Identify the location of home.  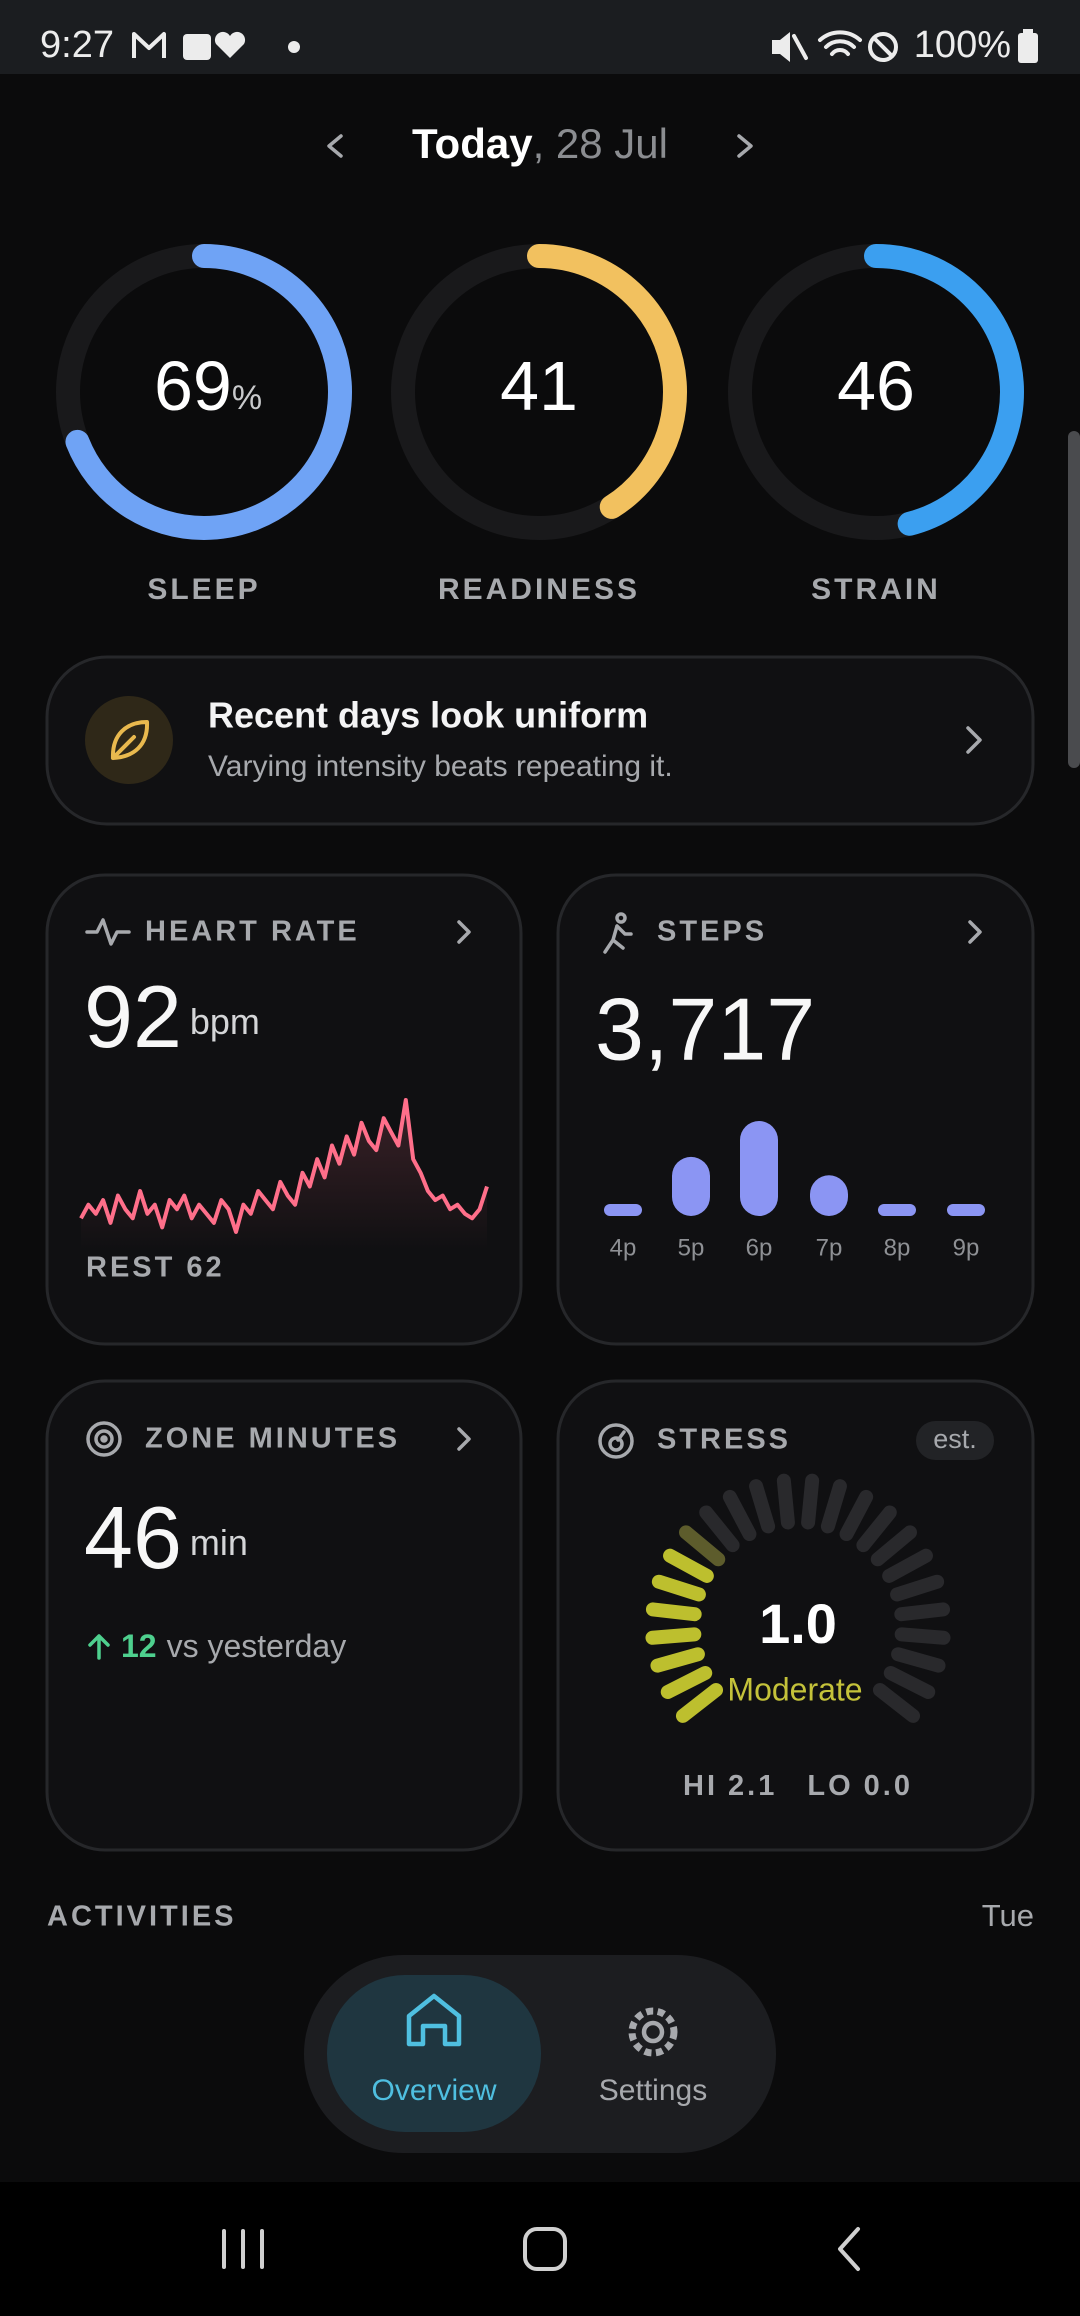
(545, 2249).